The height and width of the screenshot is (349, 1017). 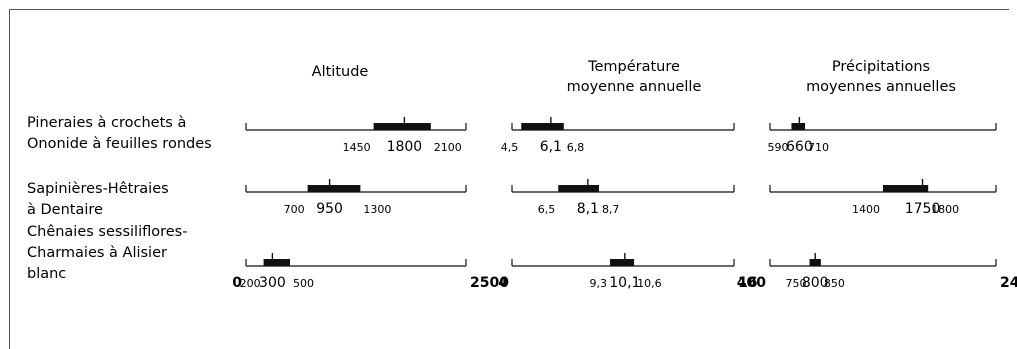 I want to click on low-label-2-0: 590, so click(x=777, y=147).